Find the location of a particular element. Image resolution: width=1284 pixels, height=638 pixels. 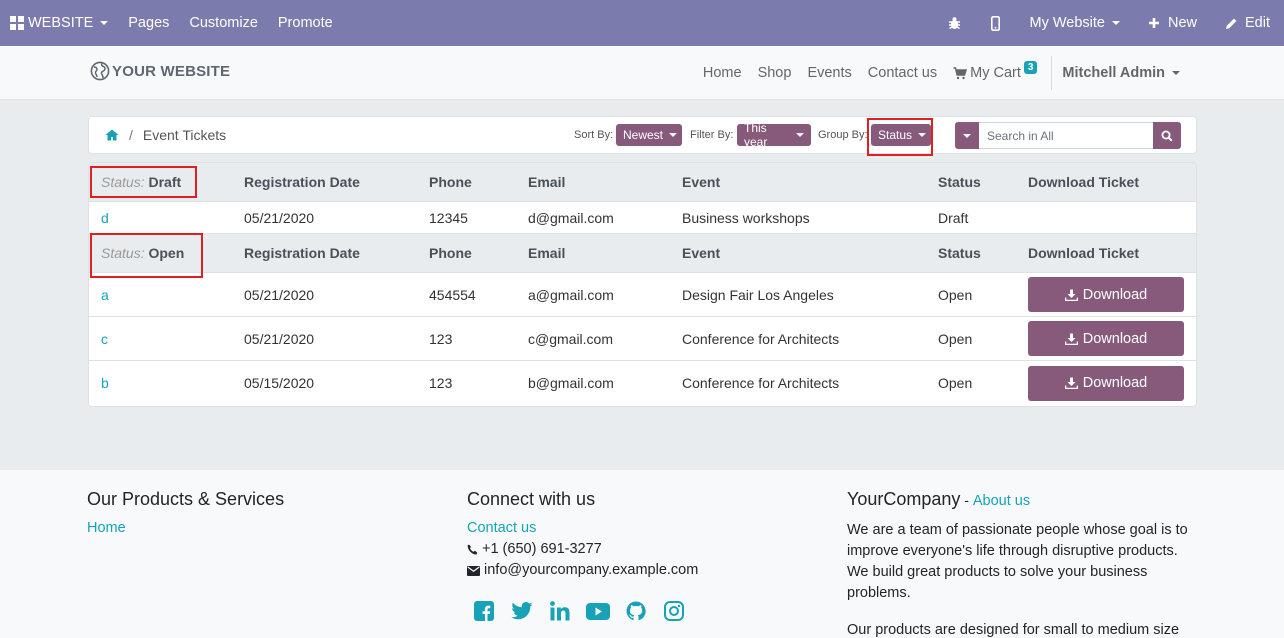

footer-email-text: info@yourcompany.example.com is located at coordinates (591, 570).